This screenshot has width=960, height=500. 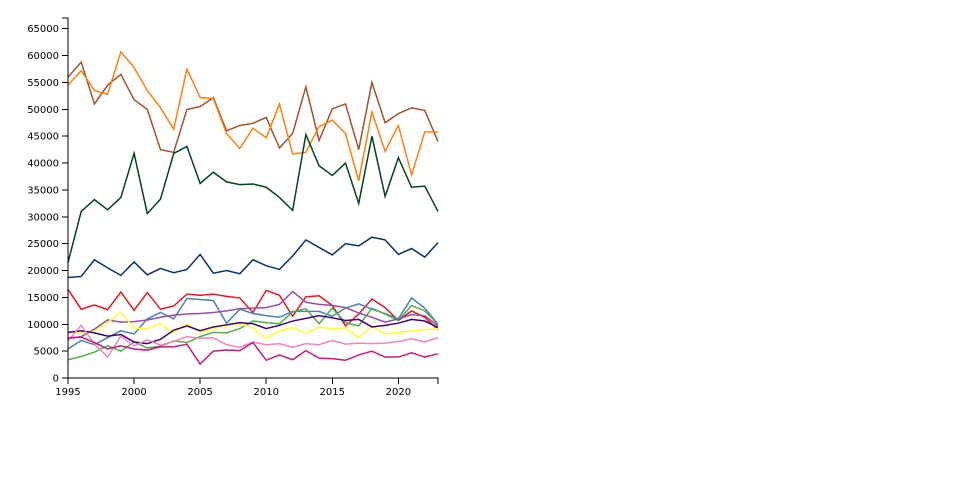 I want to click on y-tick-label: 30000, so click(x=43, y=217).